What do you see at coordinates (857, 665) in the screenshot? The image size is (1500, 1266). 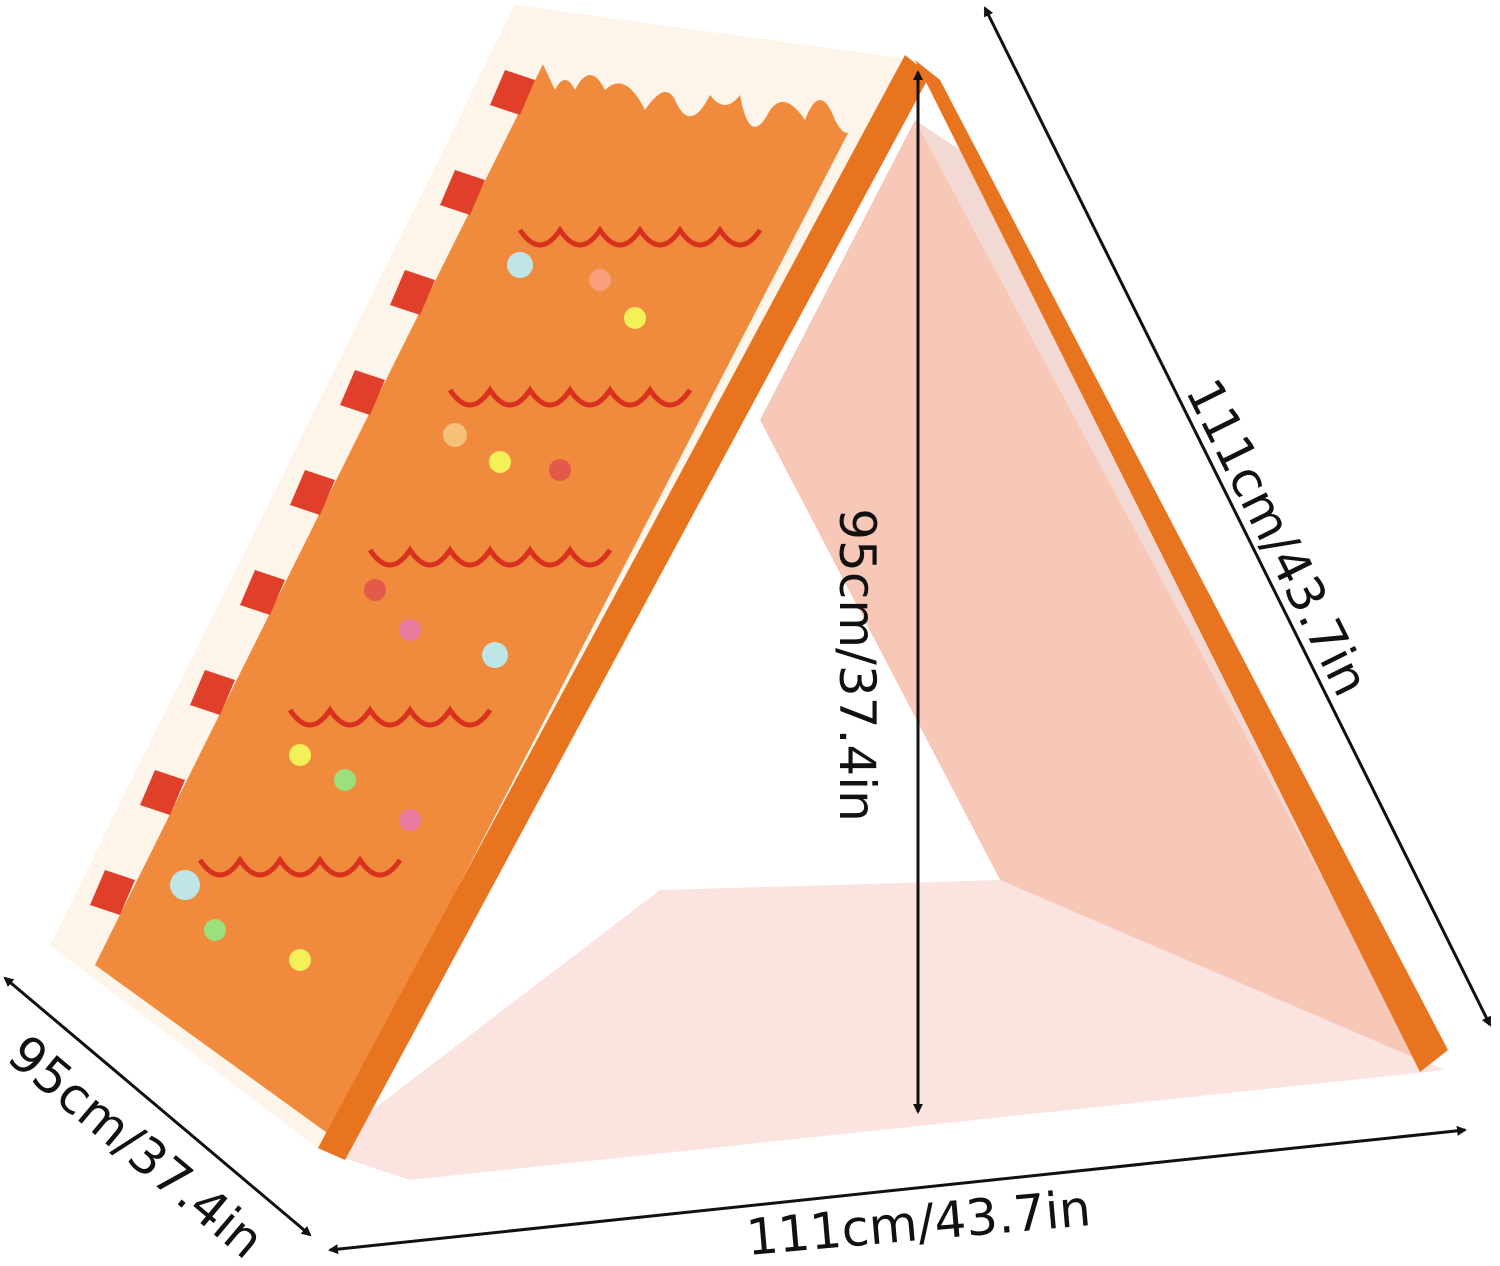 I see `height-label: 95cm/37.4in` at bounding box center [857, 665].